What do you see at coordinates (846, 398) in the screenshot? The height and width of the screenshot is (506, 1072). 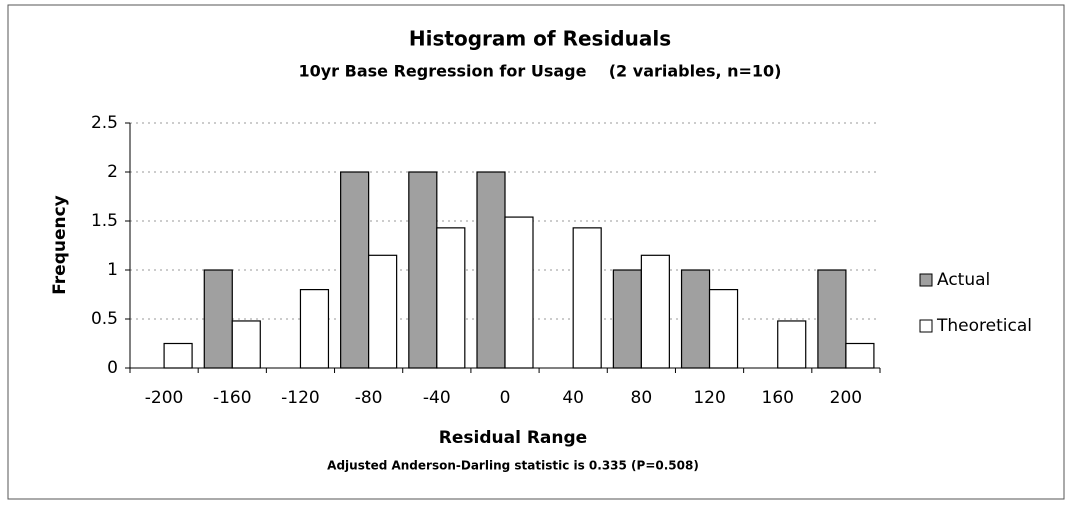 I see `x-tick-label: 200` at bounding box center [846, 398].